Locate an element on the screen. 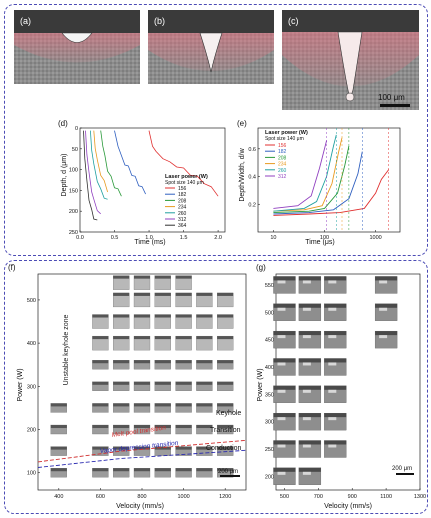 The height and width of the screenshot is (518, 431). chart-d-xlabel: Time (ms) is located at coordinates (149, 242).